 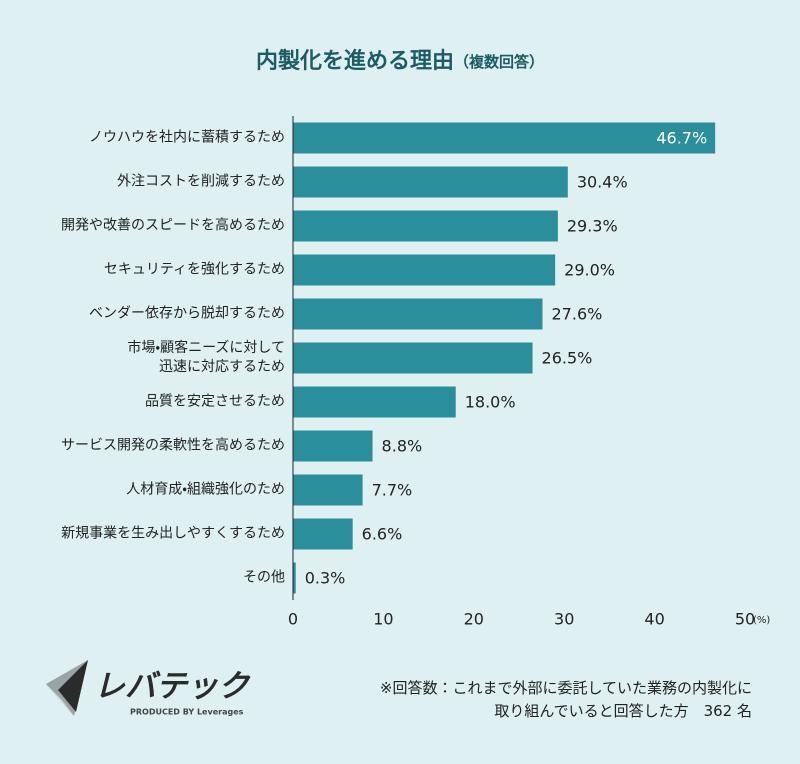 What do you see at coordinates (173, 225) in the screenshot?
I see `y-tick-label: 開発や改善のスピードを高めるため` at bounding box center [173, 225].